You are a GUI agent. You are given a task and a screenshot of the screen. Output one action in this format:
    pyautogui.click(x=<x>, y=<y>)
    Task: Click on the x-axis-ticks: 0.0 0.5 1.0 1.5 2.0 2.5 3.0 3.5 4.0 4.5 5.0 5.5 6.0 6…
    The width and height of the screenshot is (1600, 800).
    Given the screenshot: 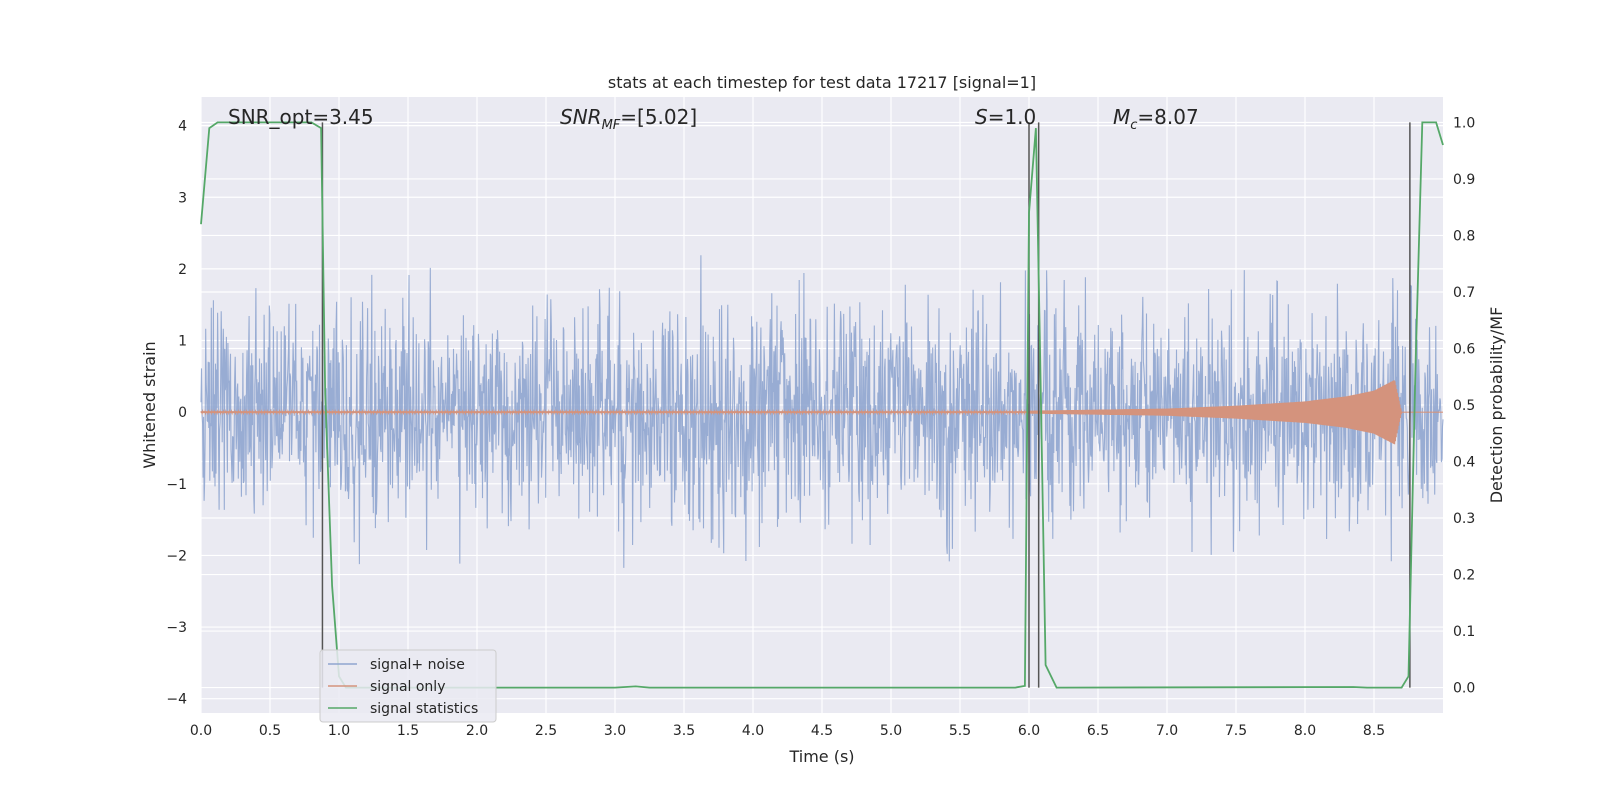 What is the action you would take?
    pyautogui.click(x=787, y=731)
    